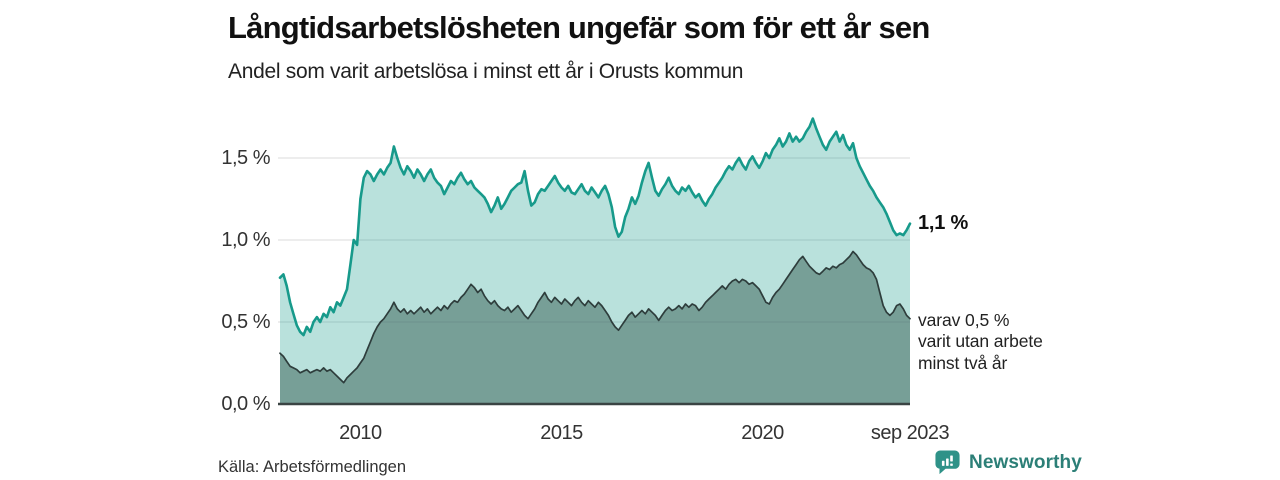  I want to click on y-axis-label-0-0: 0,0 %, so click(245, 404).